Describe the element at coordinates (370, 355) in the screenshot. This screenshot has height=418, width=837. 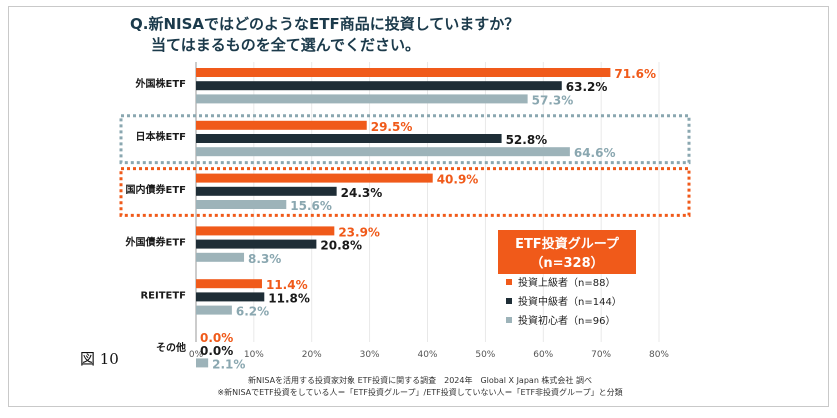
I see `x-tick-label: 30%` at that location.